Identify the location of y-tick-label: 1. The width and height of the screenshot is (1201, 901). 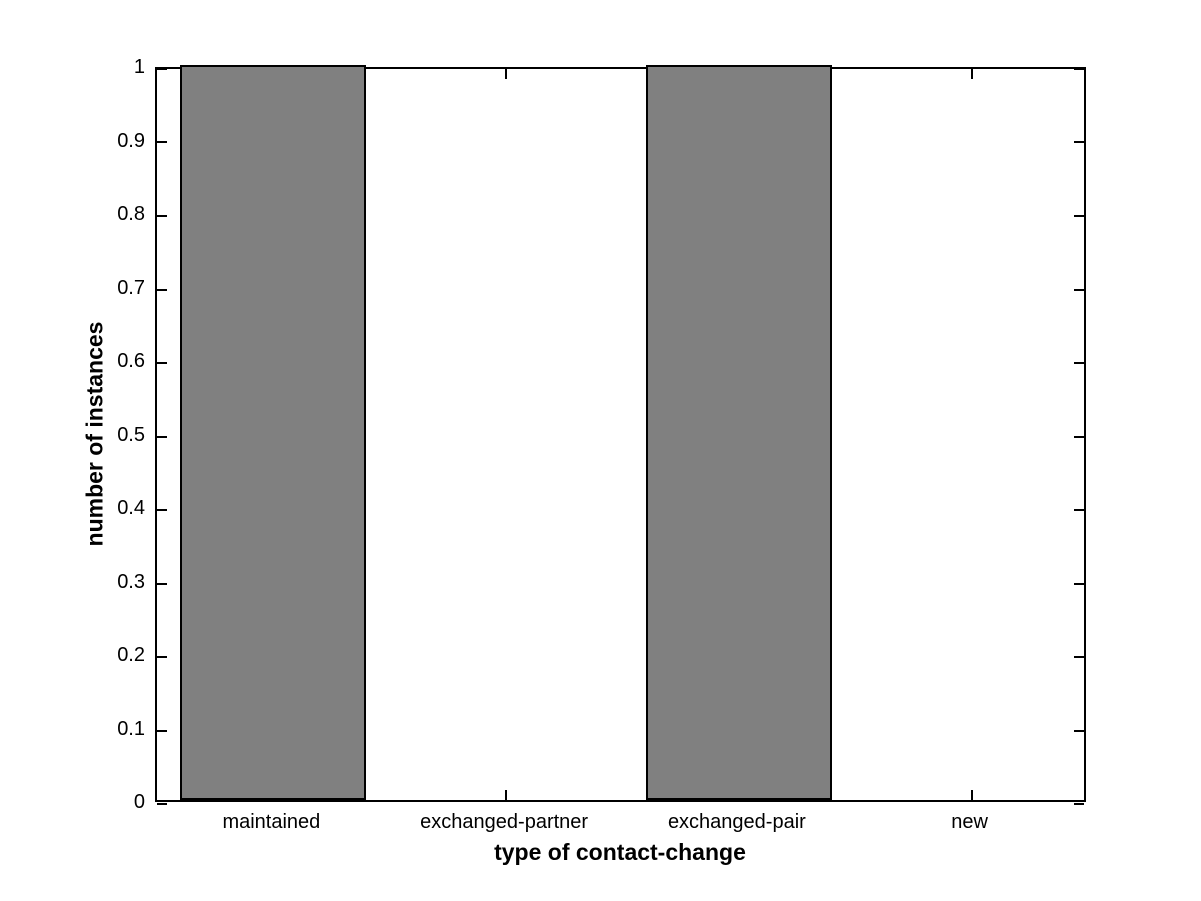
(139, 67).